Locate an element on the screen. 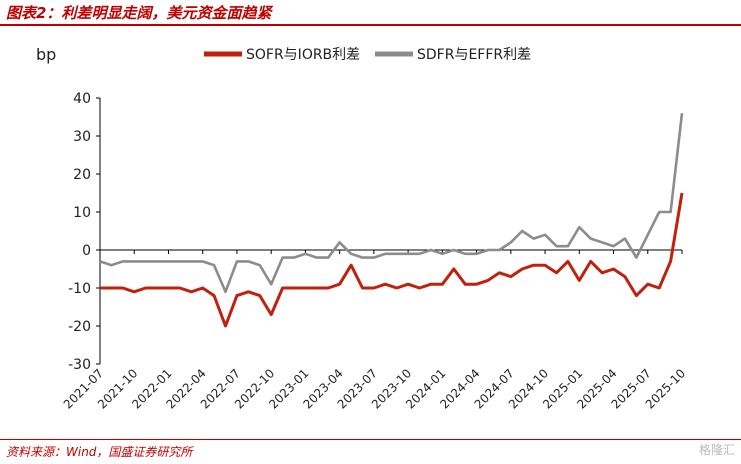  y-tick-label: 30 is located at coordinates (82, 137).